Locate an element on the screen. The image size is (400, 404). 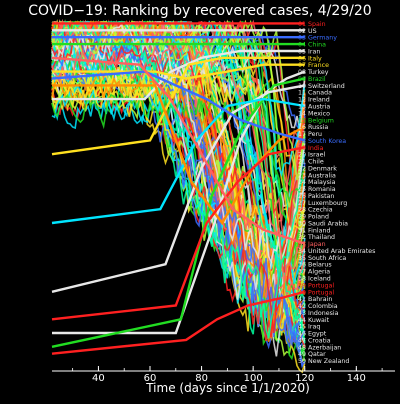
rank-label: 23 Australia is located at coordinates (317, 175).